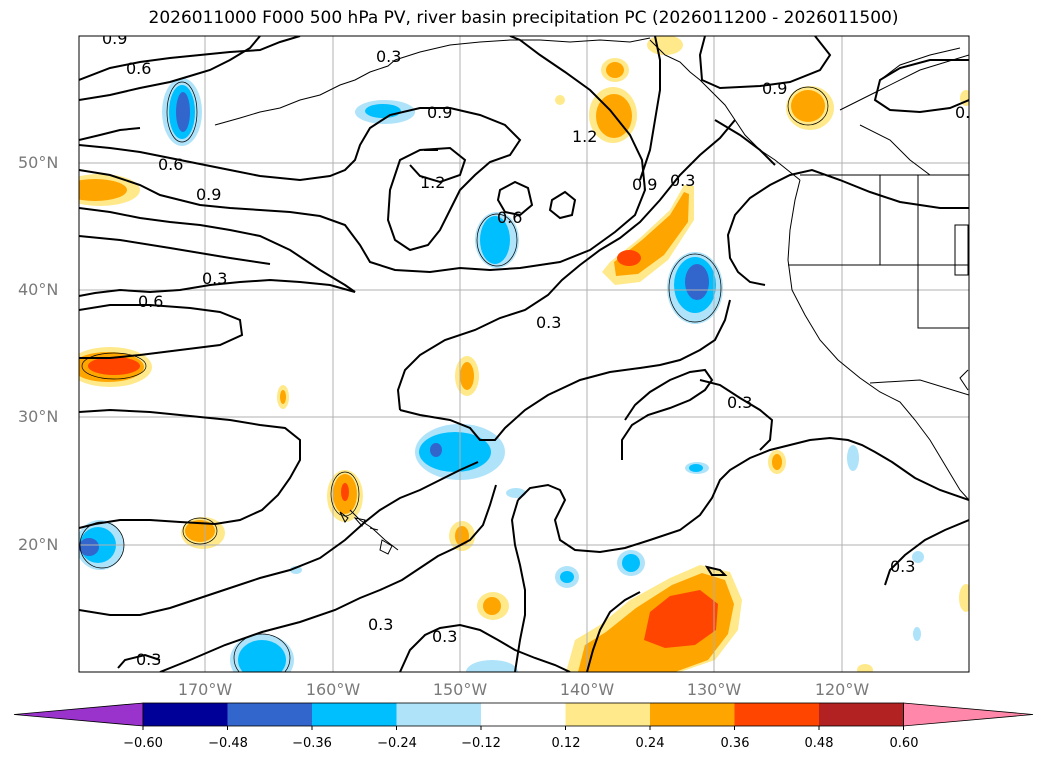  I want to click on colorbar-tick: 0.48, so click(819, 743).